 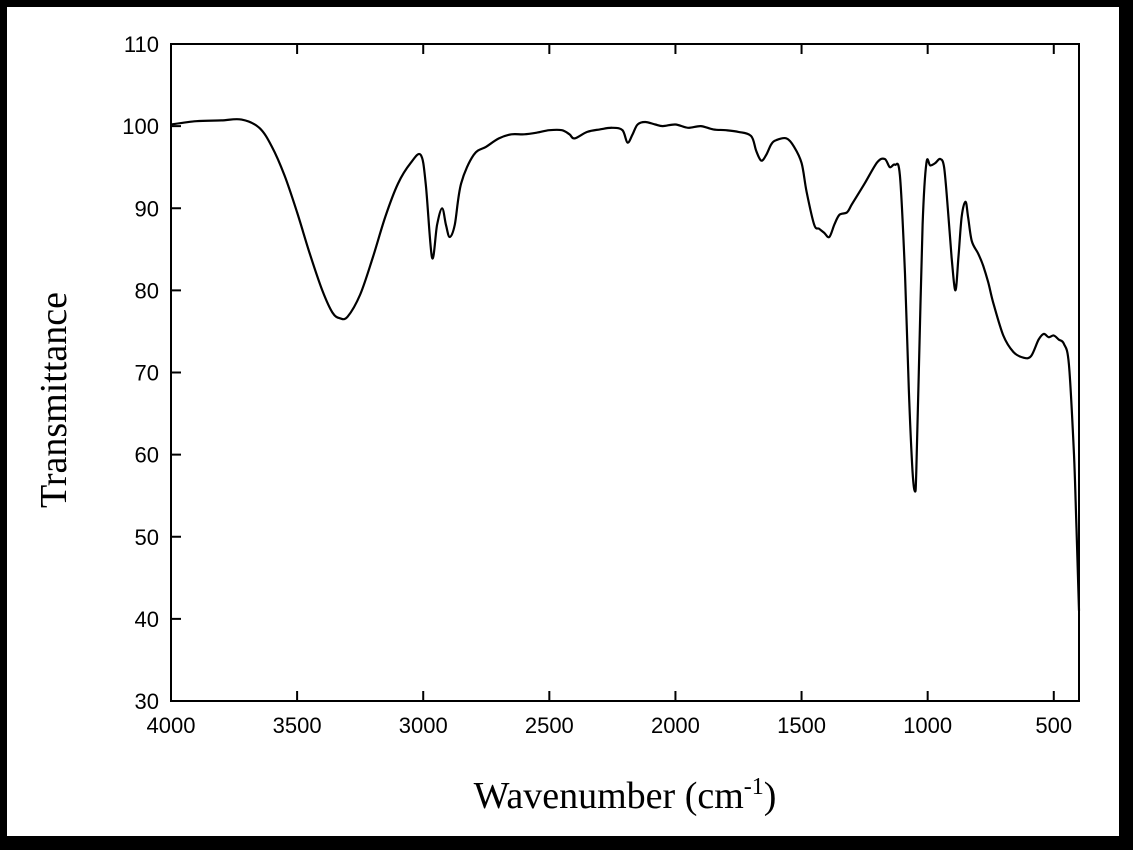 I want to click on y-axis-ticks, so click(x=176, y=372).